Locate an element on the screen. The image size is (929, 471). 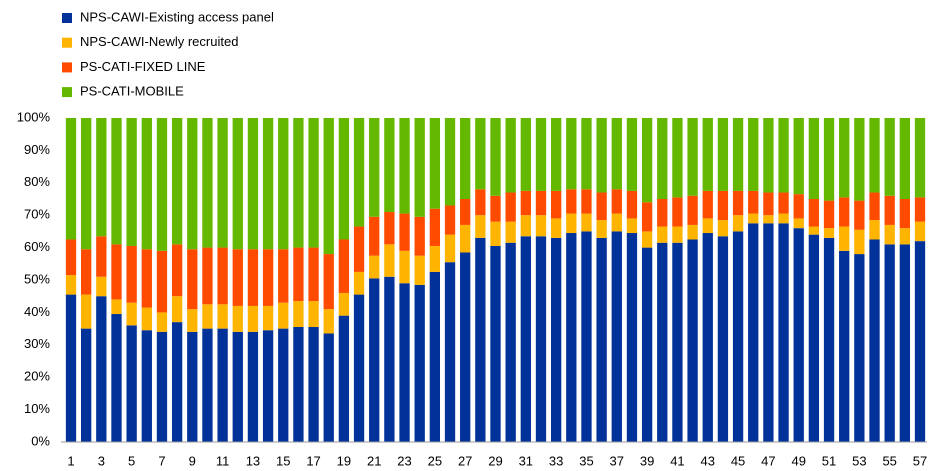
x-tick-label: 45 is located at coordinates (738, 460).